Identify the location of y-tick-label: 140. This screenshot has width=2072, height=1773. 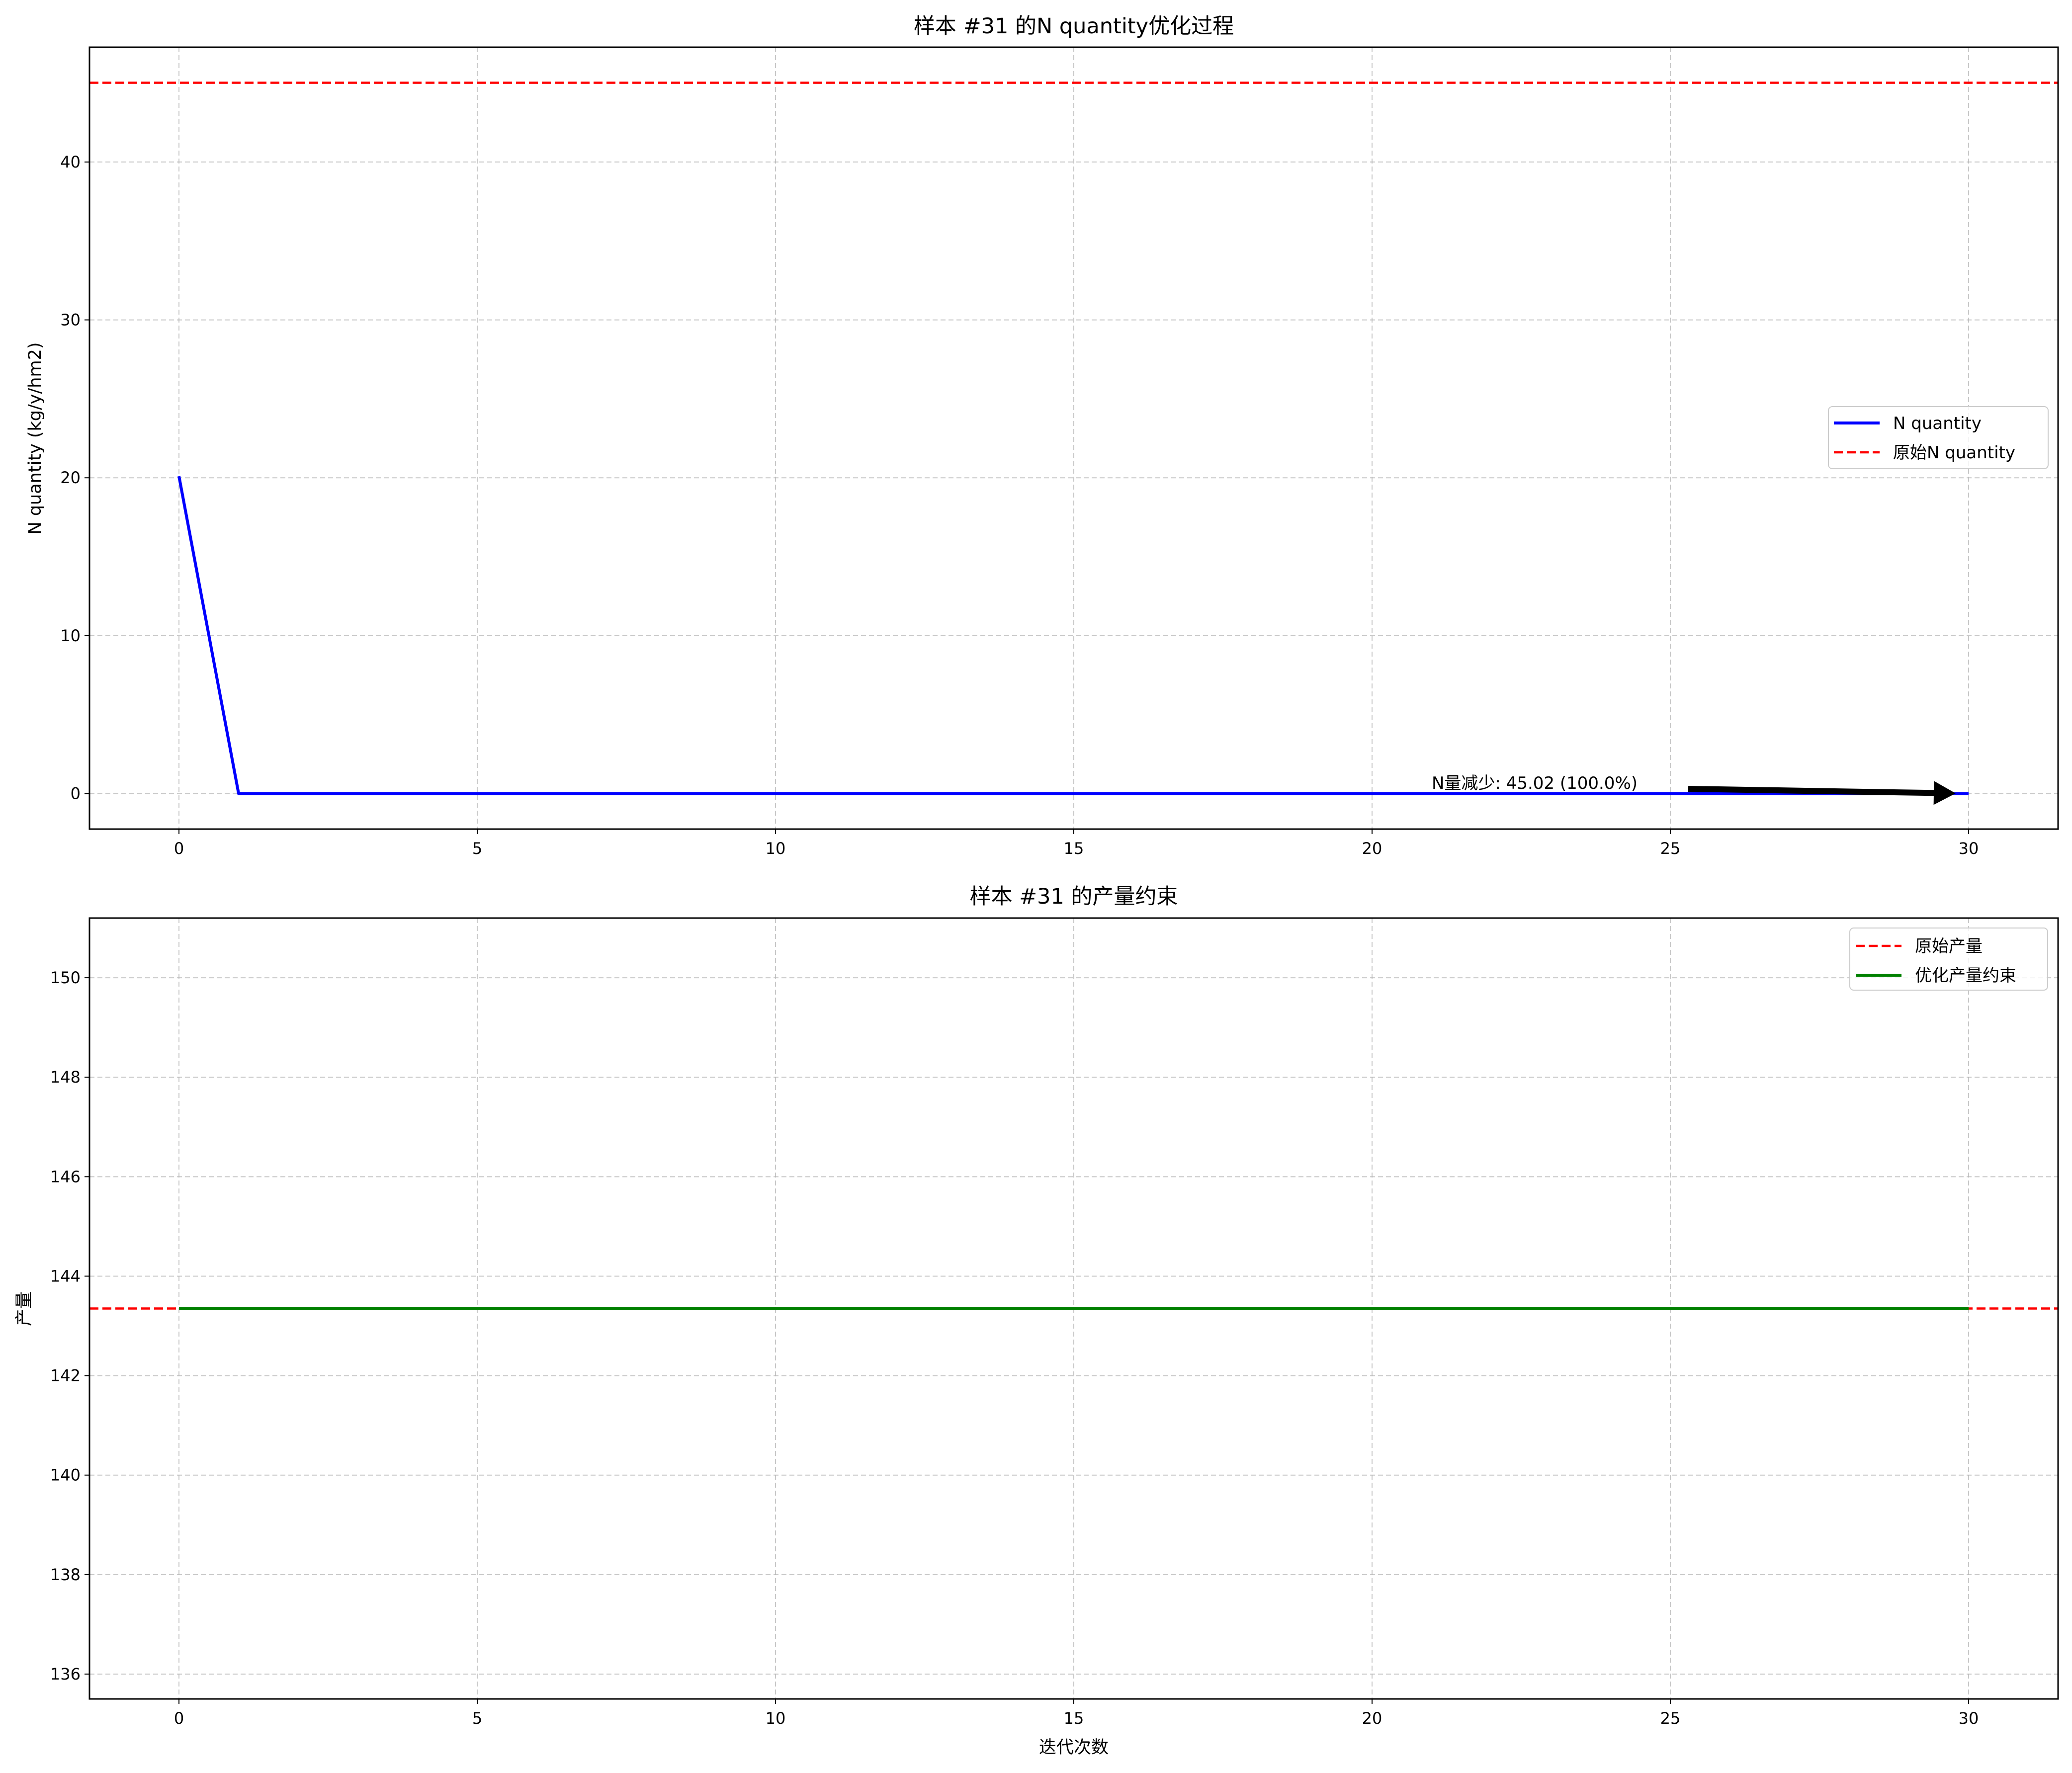
(65, 1475).